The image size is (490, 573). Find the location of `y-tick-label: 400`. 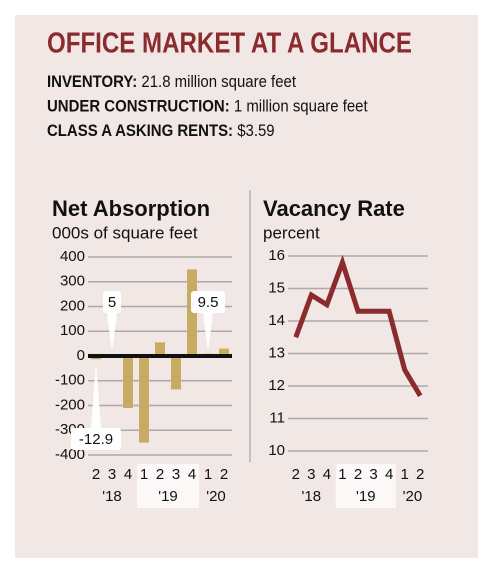

y-tick-label: 400 is located at coordinates (72, 256).